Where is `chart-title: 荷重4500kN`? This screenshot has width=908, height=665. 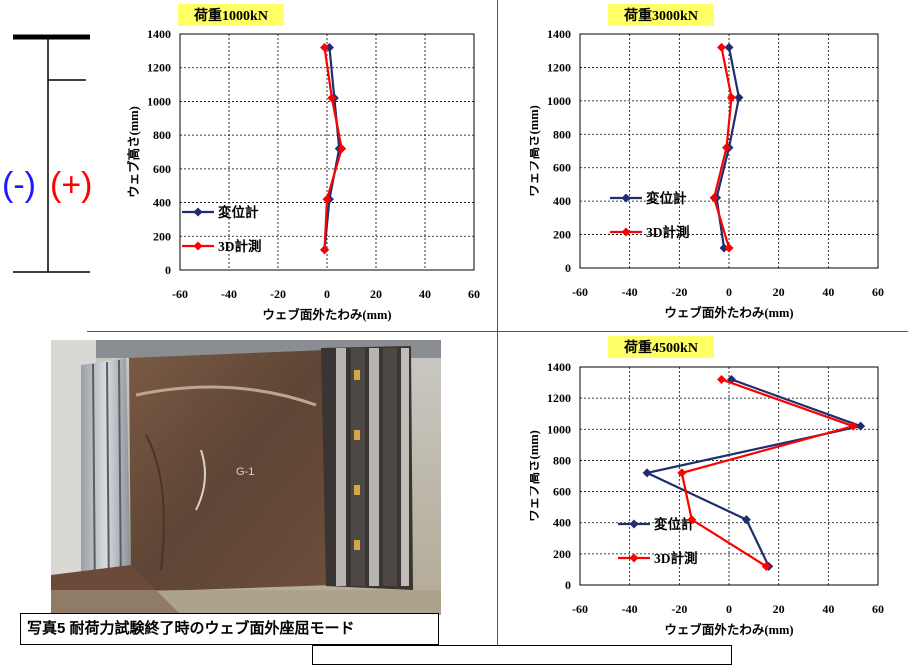
chart-title: 荷重4500kN is located at coordinates (660, 347).